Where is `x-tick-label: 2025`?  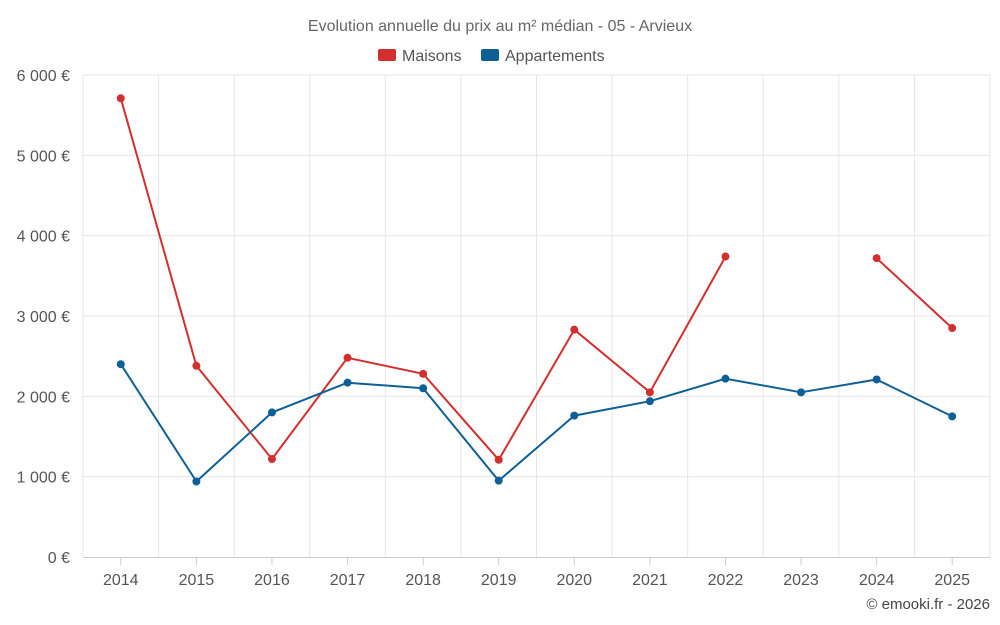
x-tick-label: 2025 is located at coordinates (952, 580).